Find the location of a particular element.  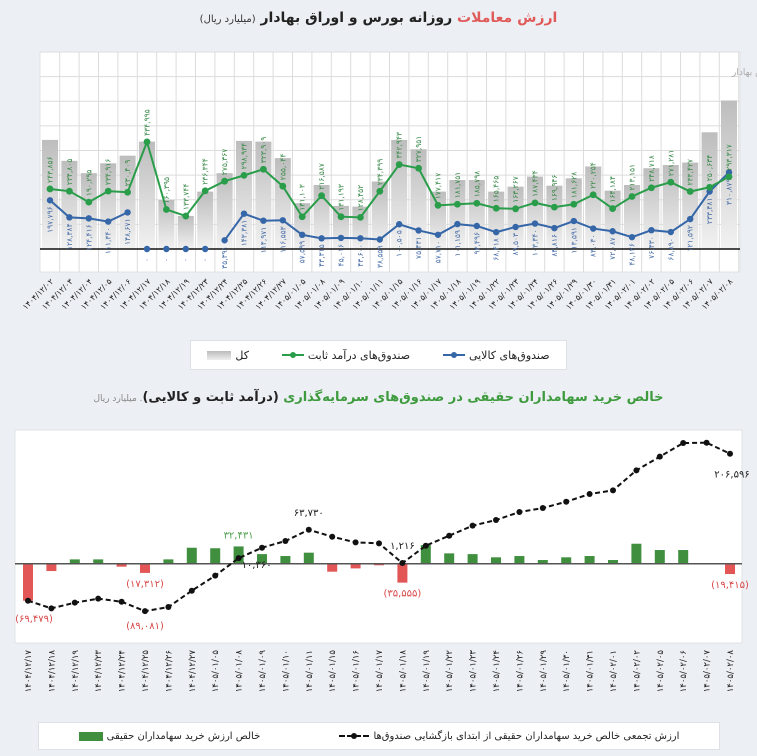

commodity-value-label: ۱۱۳,۵۹۱ is located at coordinates (573, 240).